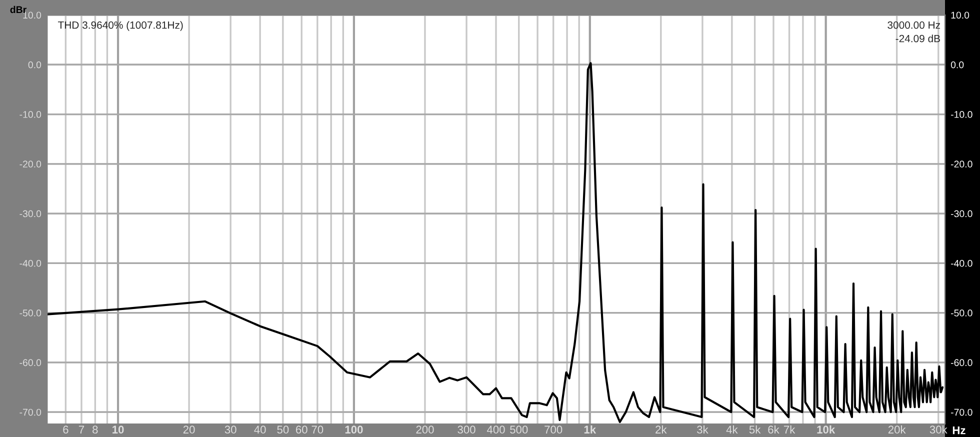 Image resolution: width=980 pixels, height=437 pixels. What do you see at coordinates (755, 429) in the screenshot?
I see `x-tick-label: 5k` at bounding box center [755, 429].